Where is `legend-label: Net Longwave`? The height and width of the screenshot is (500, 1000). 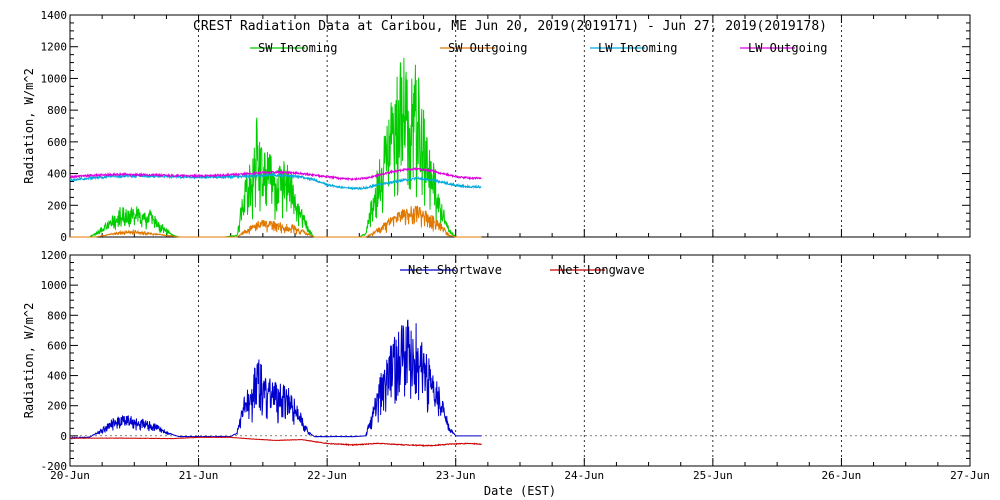
legend-label: Net Longwave is located at coordinates (601, 270).